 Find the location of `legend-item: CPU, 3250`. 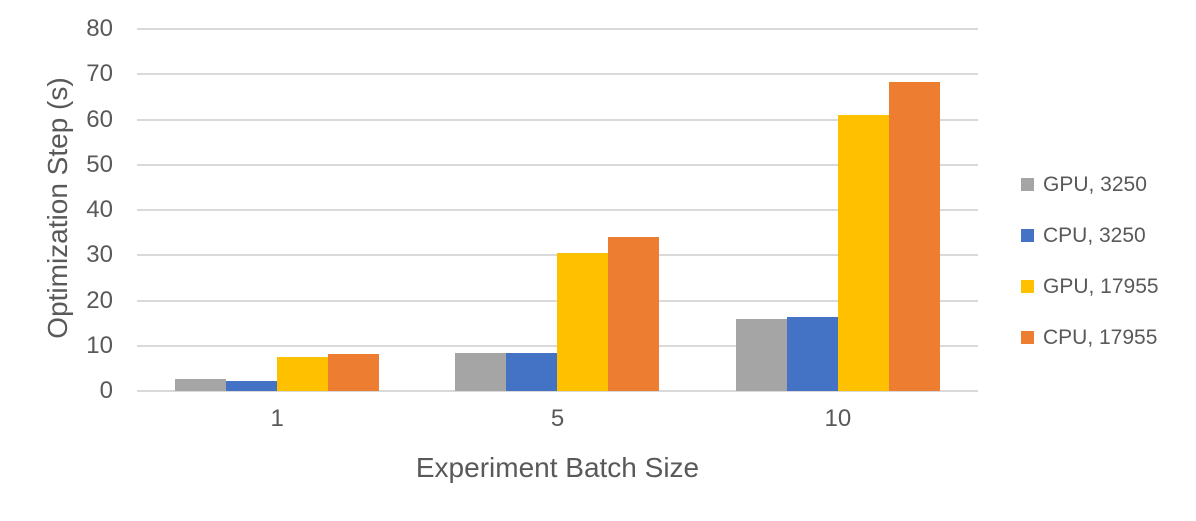

legend-item: CPU, 3250 is located at coordinates (1090, 235).